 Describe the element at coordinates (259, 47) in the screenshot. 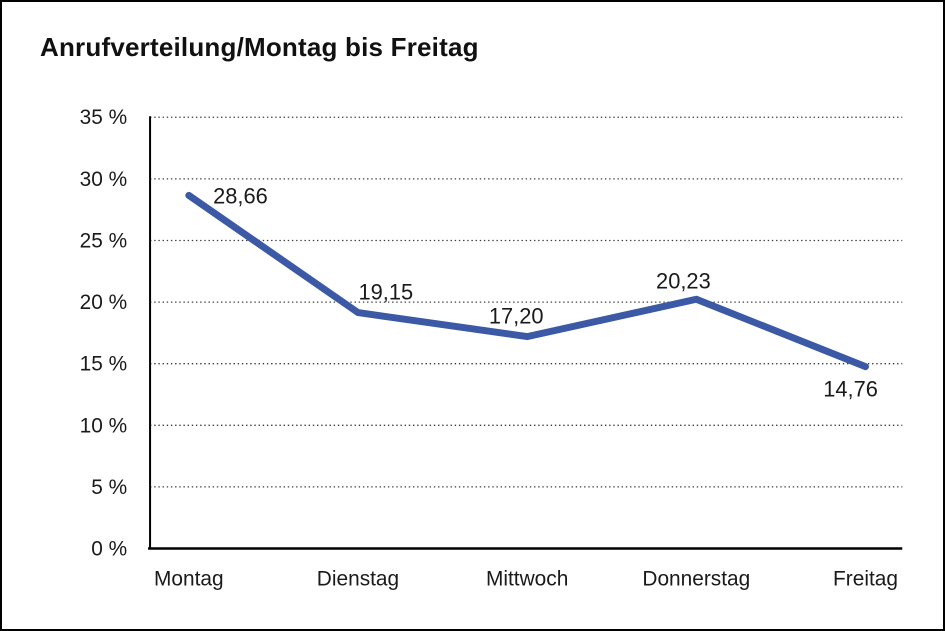

I see `chart-title: Anrufverteilung/Montag bis Freitag` at that location.